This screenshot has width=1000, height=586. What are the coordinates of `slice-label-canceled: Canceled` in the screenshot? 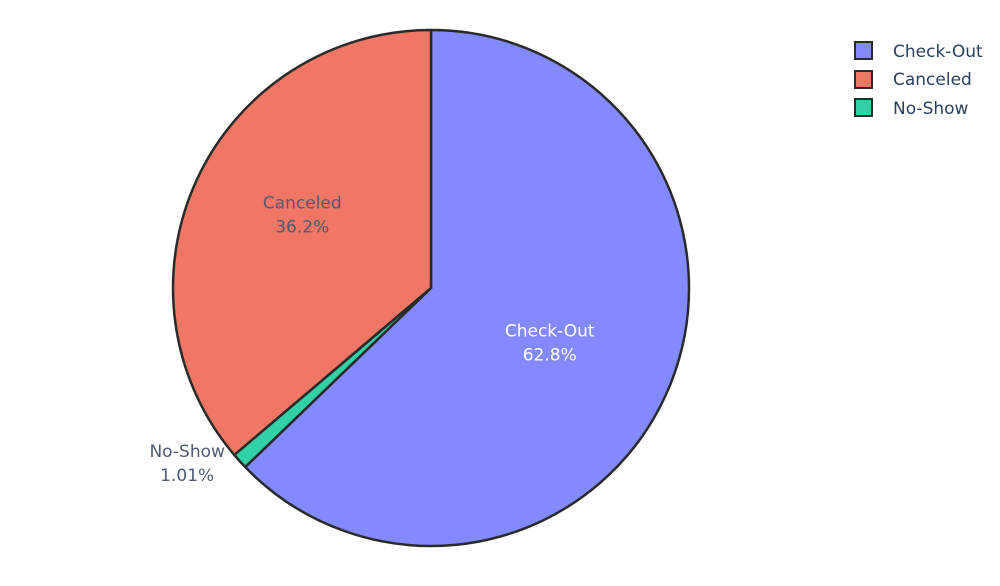 It's located at (302, 203).